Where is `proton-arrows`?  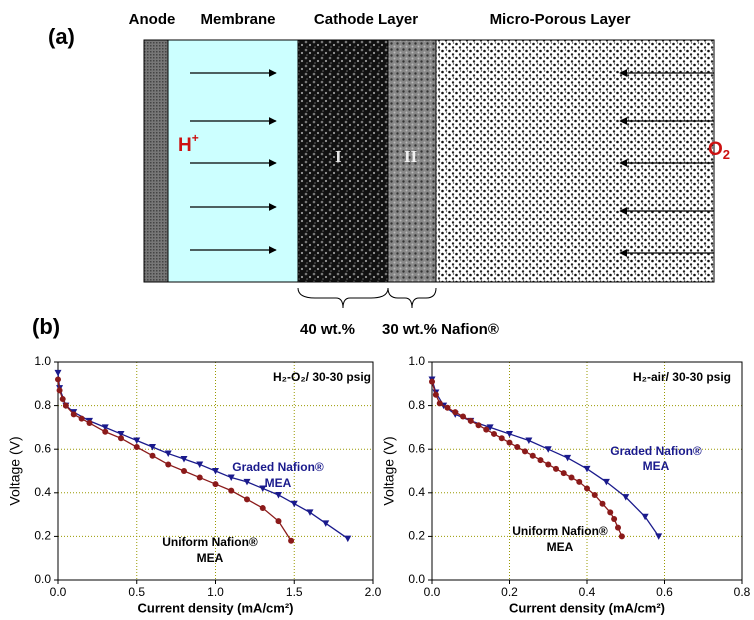
proton-arrows is located at coordinates (233, 161).